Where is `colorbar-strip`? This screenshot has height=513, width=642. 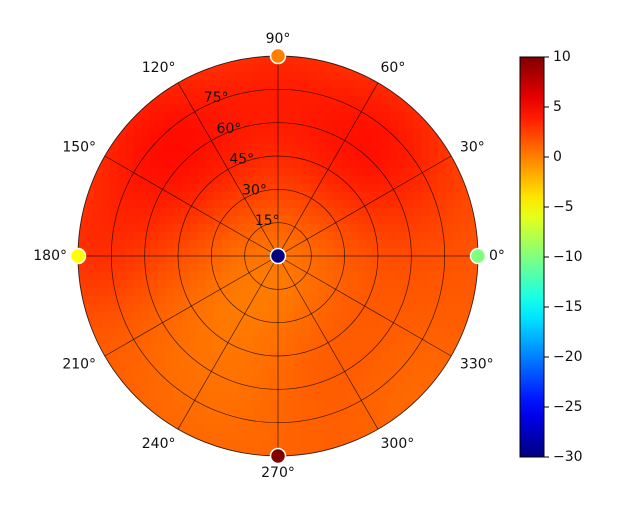 colorbar-strip is located at coordinates (532, 257).